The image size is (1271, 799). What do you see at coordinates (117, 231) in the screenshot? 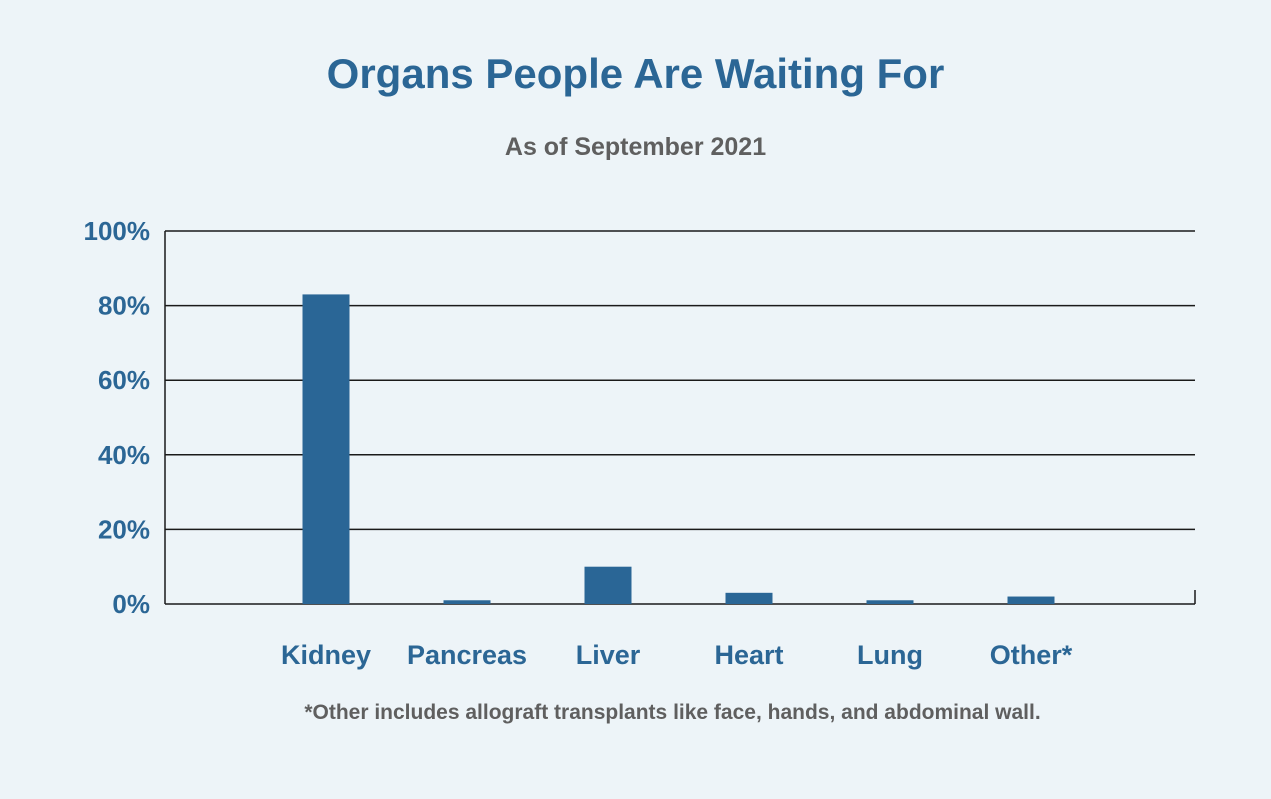
I see `y-tick-label: 100%` at bounding box center [117, 231].